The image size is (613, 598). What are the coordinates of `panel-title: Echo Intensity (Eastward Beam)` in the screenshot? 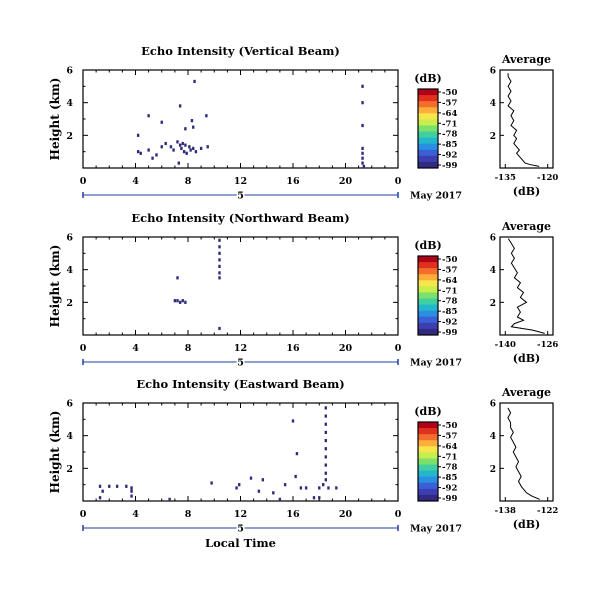 It's located at (240, 384).